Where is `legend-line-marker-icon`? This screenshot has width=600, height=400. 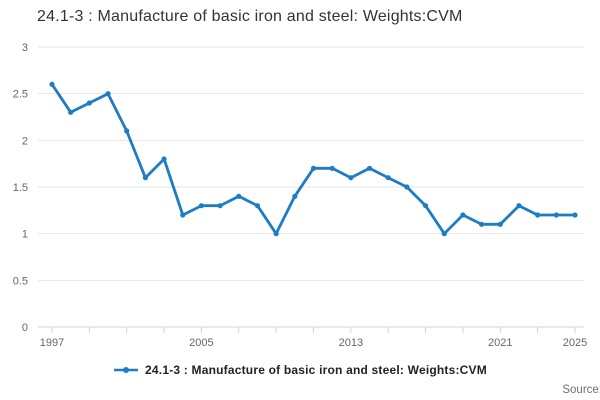
legend-line-marker-icon is located at coordinates (126, 370).